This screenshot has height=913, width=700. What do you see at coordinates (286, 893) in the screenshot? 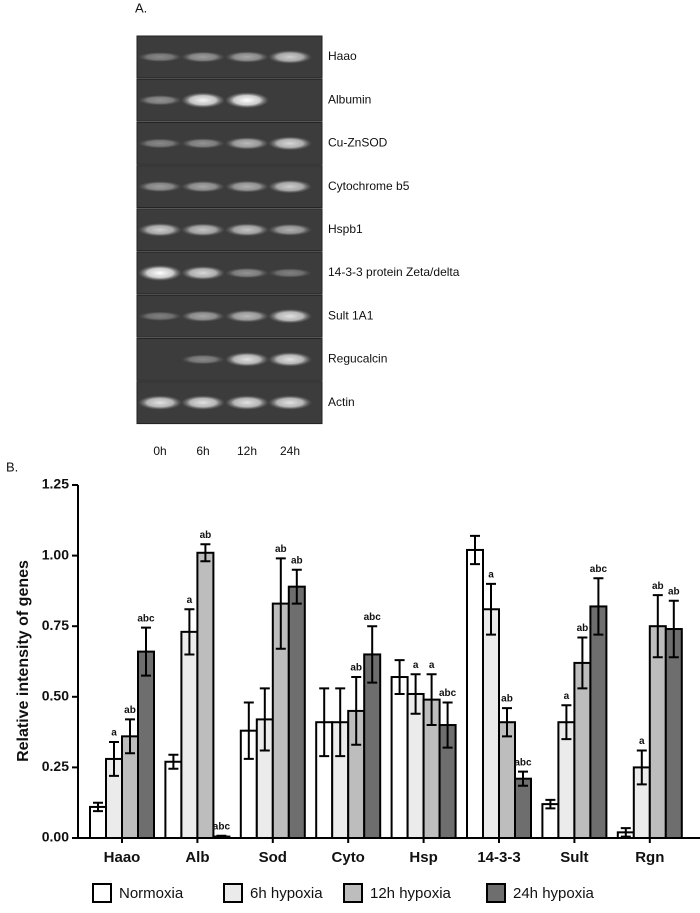
I see `legend-label: 6h hypoxia` at bounding box center [286, 893].